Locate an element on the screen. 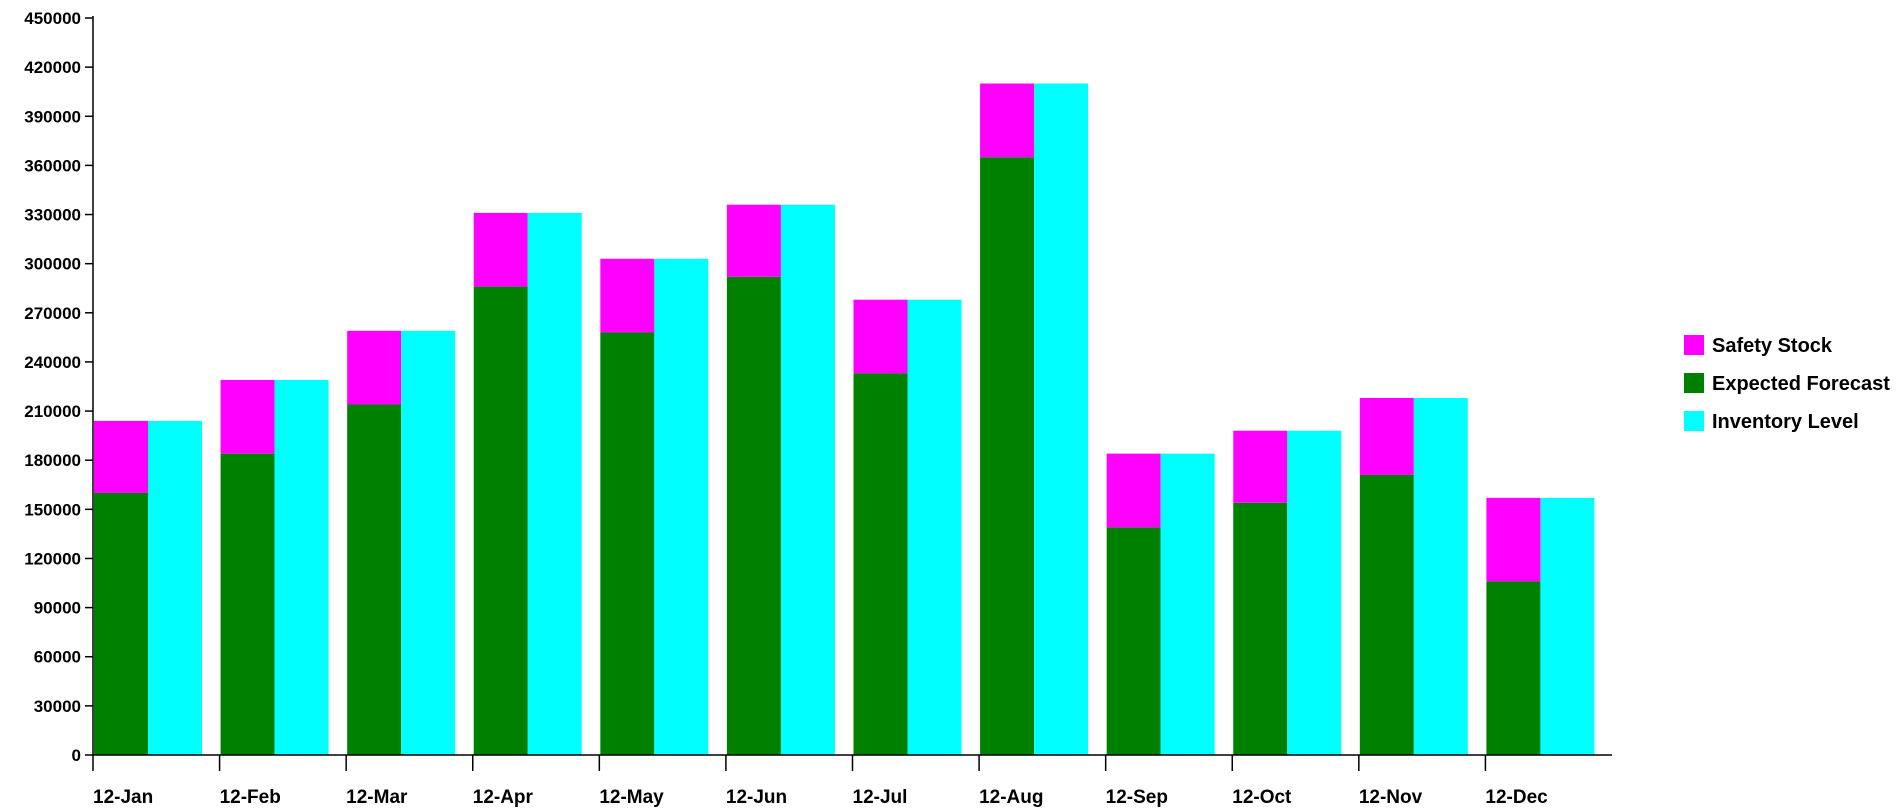 The image size is (1903, 811). bar-safety-stock-12-sep is located at coordinates (1133, 490).